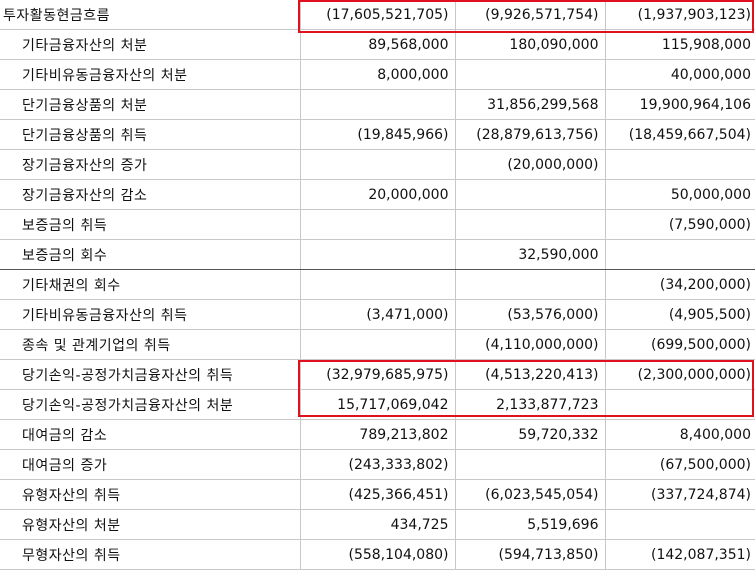 This screenshot has height=570, width=755. Describe the element at coordinates (529, 44) in the screenshot. I see `value-col-2: 180,090,000` at that location.